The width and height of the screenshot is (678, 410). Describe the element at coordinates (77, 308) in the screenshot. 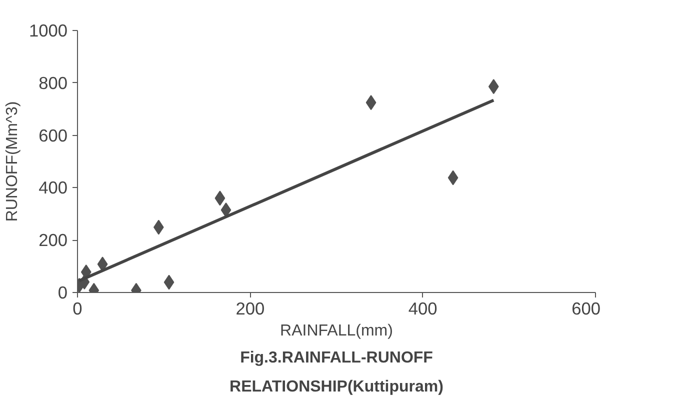

I see `x-tick-label: 0` at that location.